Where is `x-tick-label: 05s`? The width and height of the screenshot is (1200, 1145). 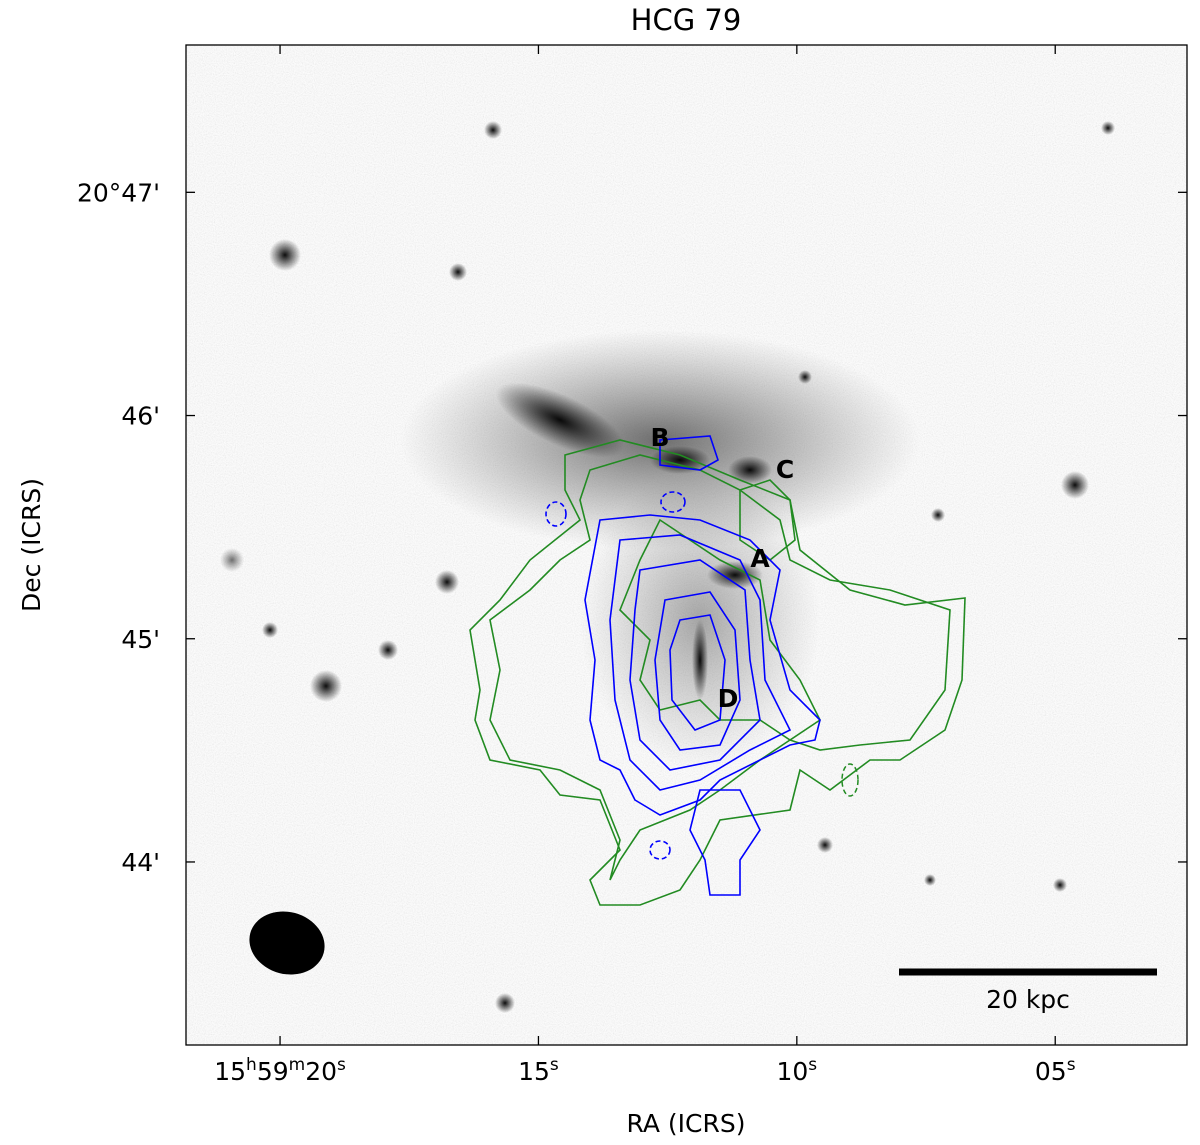 x-tick-label: 05s is located at coordinates (1055, 1070).